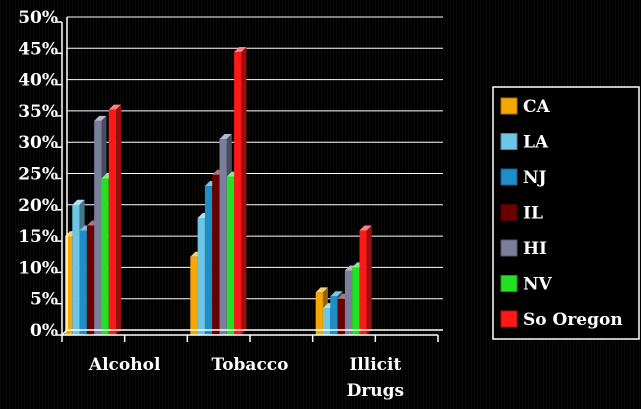  I want to click on y-tick-label: 40%, so click(38, 81).